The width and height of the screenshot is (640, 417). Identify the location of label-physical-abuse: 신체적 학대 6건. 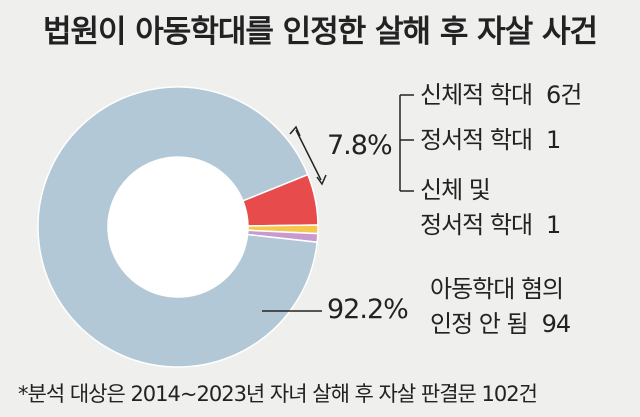
(501, 95).